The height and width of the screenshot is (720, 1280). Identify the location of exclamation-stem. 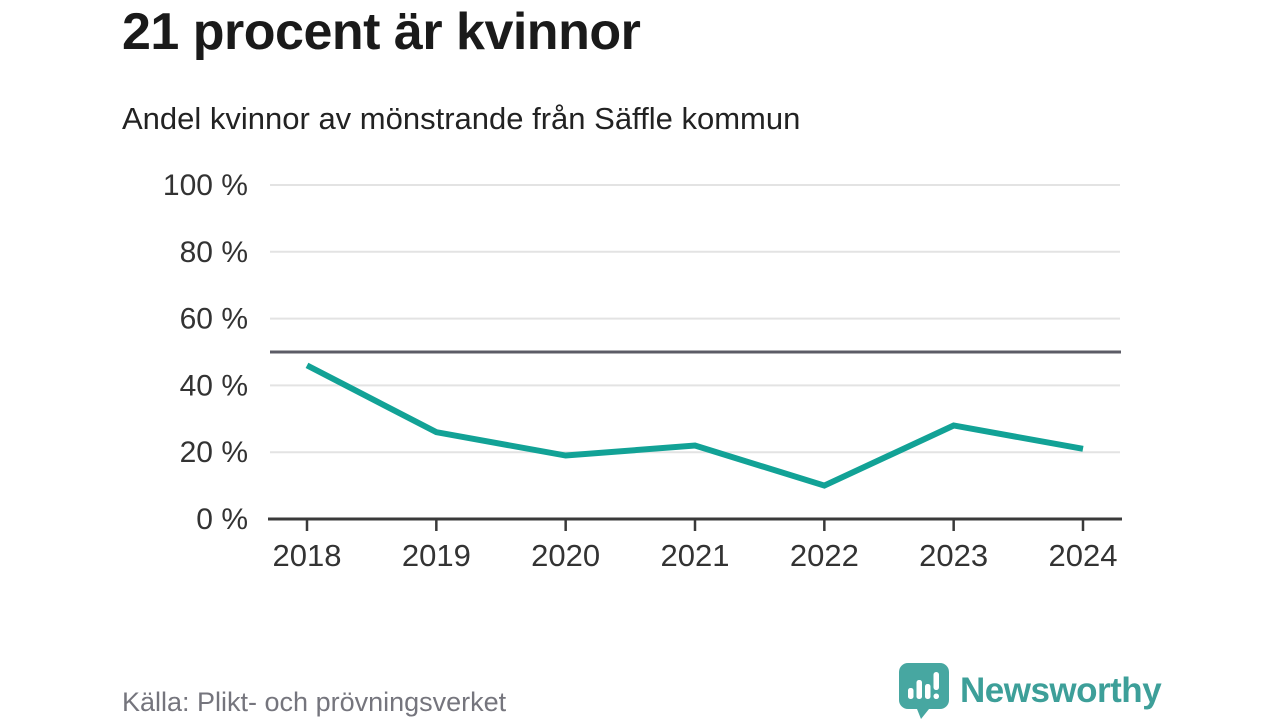
(936, 681).